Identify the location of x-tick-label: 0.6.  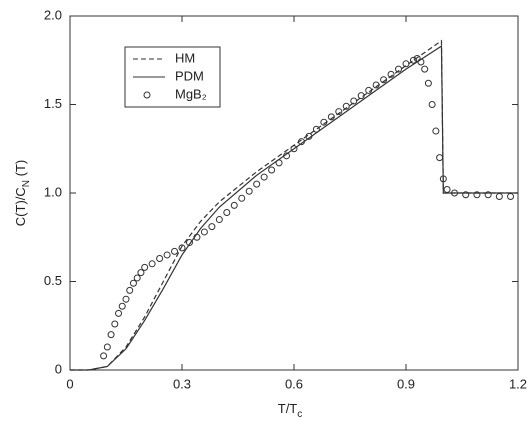
(294, 383).